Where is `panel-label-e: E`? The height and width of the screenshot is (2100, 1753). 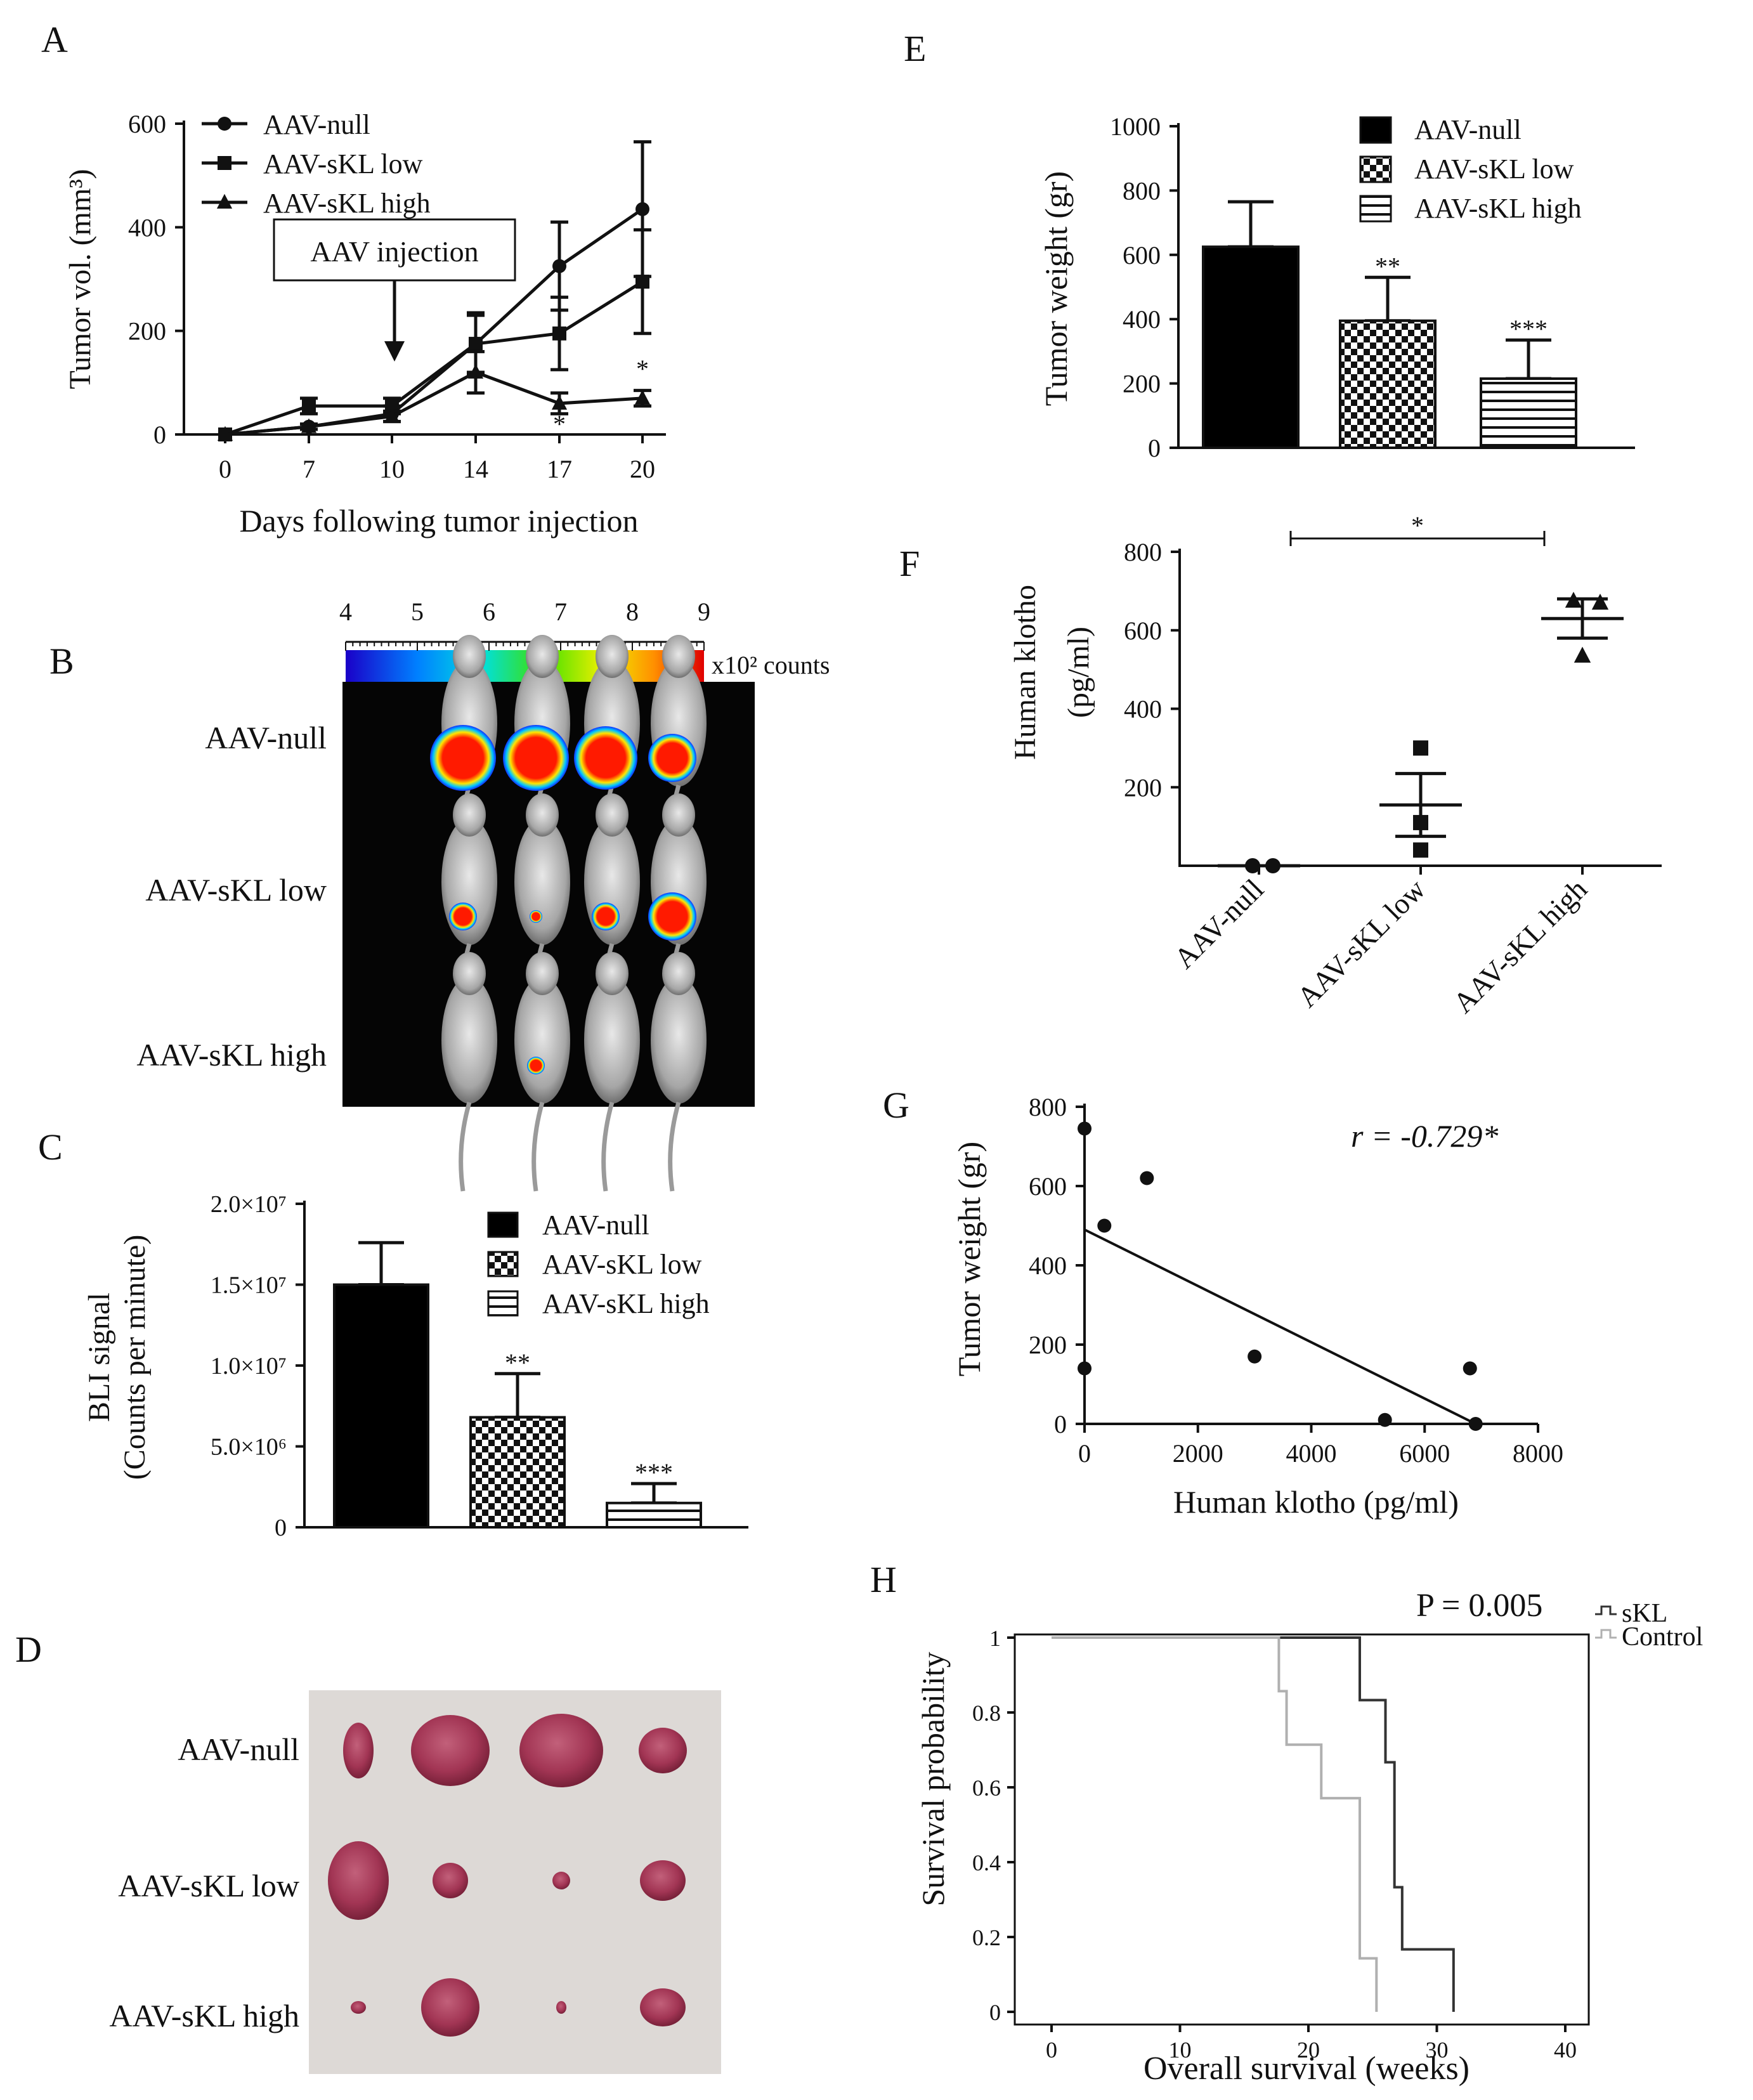 panel-label-e: E is located at coordinates (915, 48).